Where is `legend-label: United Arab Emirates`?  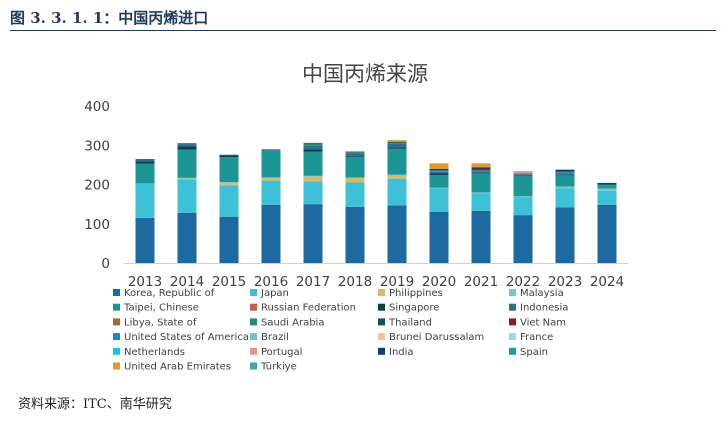
legend-label: United Arab Emirates is located at coordinates (177, 367).